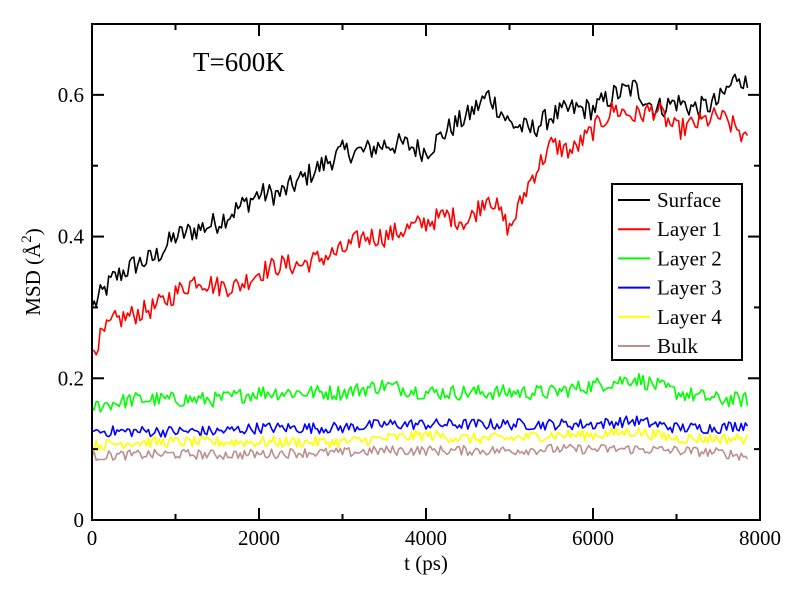 This screenshot has height=612, width=792. Describe the element at coordinates (71, 95) in the screenshot. I see `y-tick-label: 0.6` at that location.